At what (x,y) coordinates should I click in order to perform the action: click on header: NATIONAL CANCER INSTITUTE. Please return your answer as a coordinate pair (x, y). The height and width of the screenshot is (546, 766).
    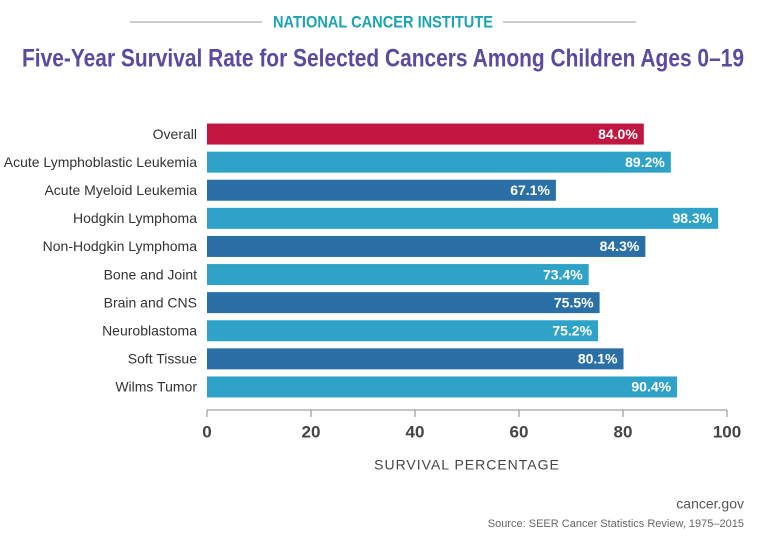
    Looking at the image, I should click on (383, 21).